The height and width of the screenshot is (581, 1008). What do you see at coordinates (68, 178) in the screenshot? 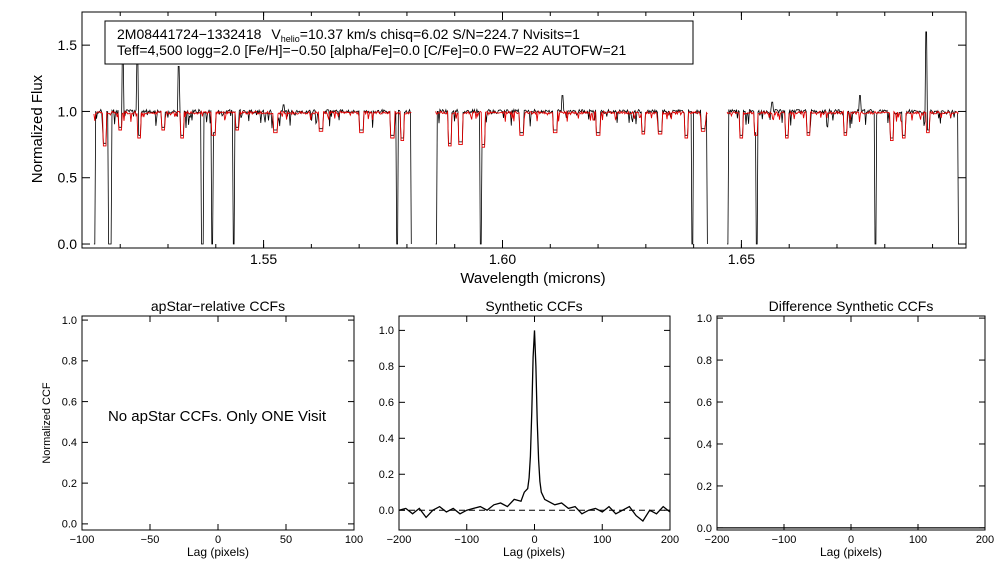
I see `y-tick-label: 0.5` at bounding box center [68, 178].